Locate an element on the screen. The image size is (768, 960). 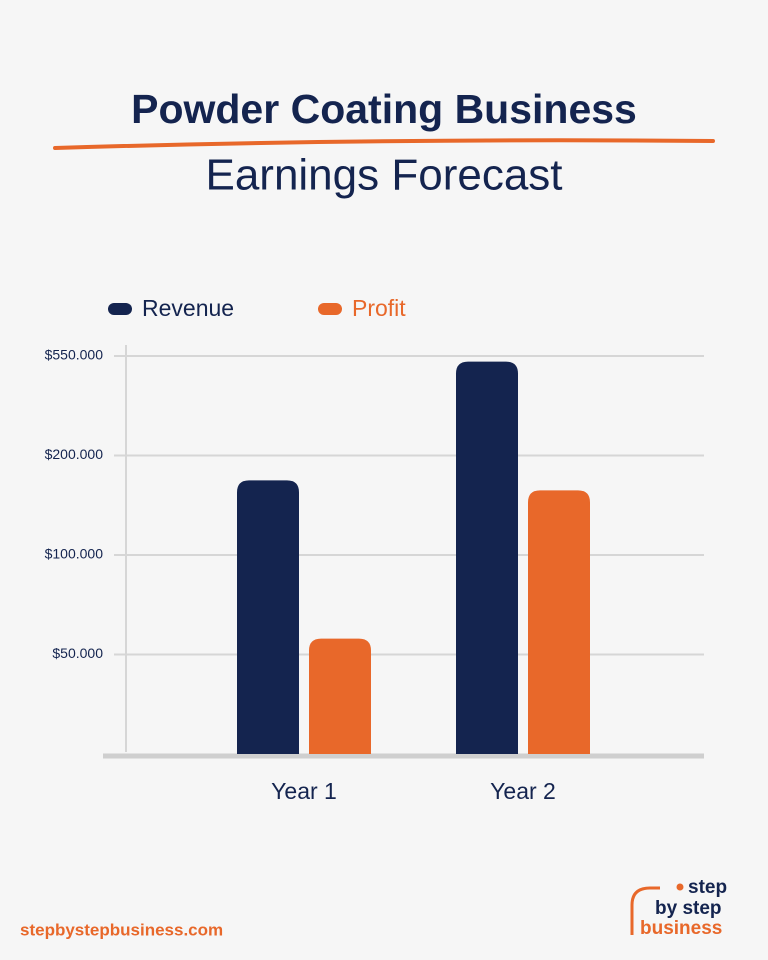
logo-text: step is located at coordinates (707, 887).